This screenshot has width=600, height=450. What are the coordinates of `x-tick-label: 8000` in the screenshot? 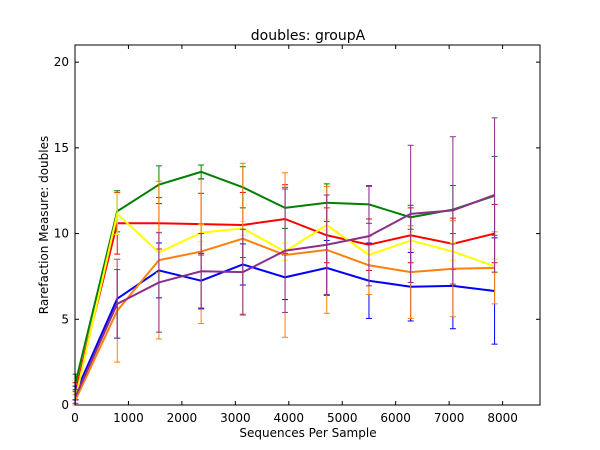 It's located at (502, 418).